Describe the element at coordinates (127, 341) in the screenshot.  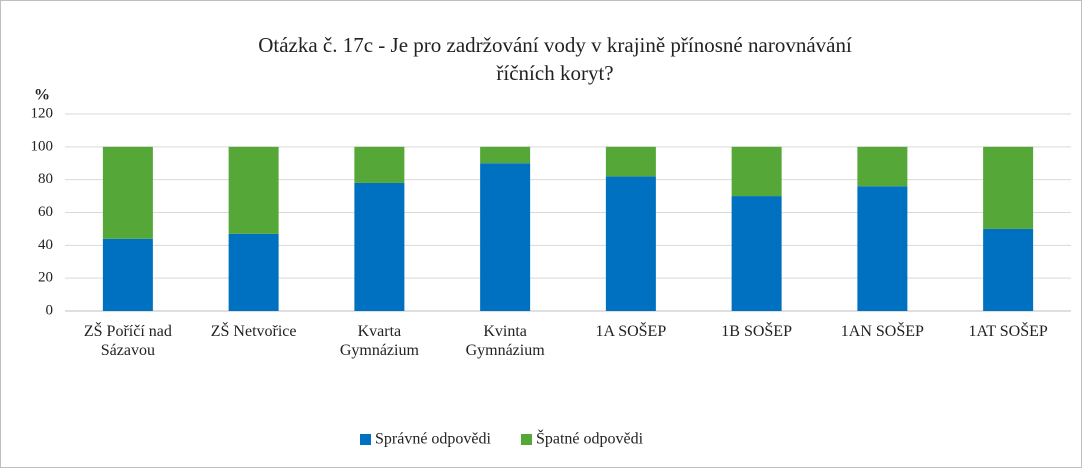
I see `x-tick-label: ZŠ Poříčí nad Sázavou` at that location.